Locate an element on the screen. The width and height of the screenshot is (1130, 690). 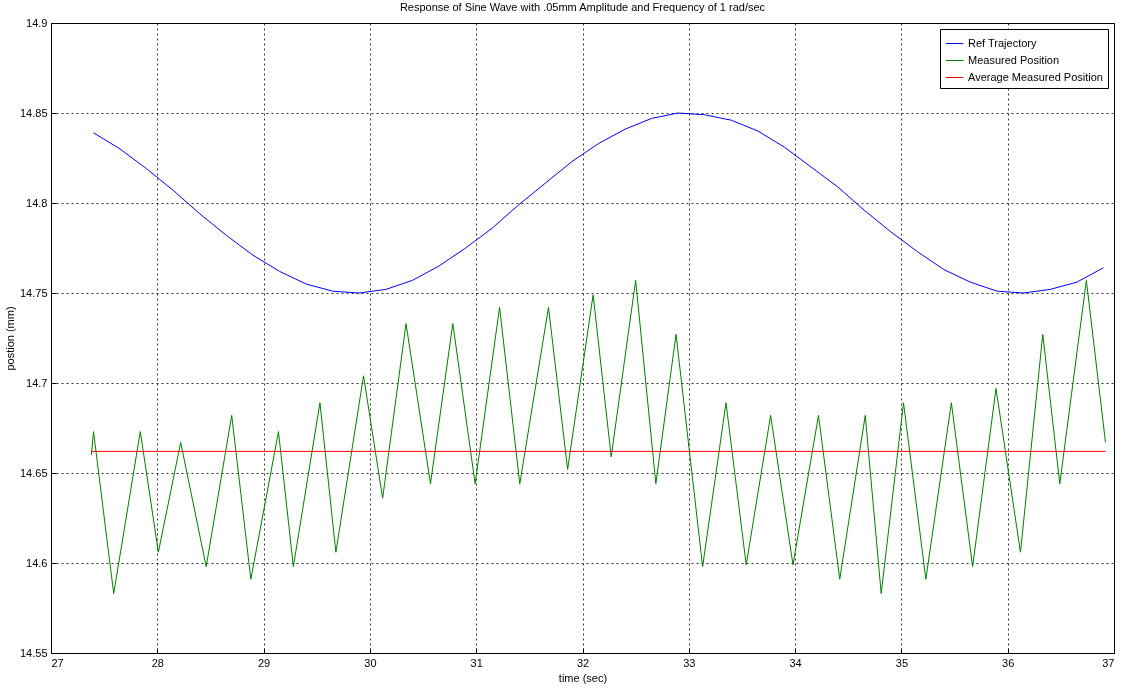
x-tick-label: 27 is located at coordinates (57, 662).